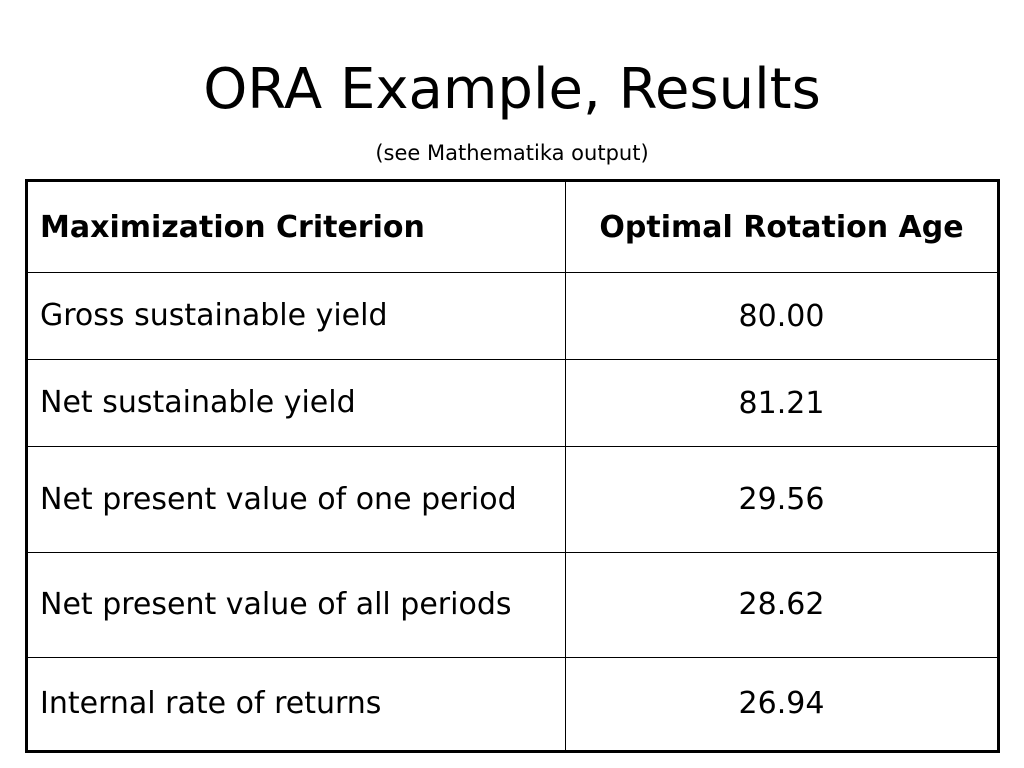  I want to click on criterion-cell: Net present value of one period, so click(296, 499).